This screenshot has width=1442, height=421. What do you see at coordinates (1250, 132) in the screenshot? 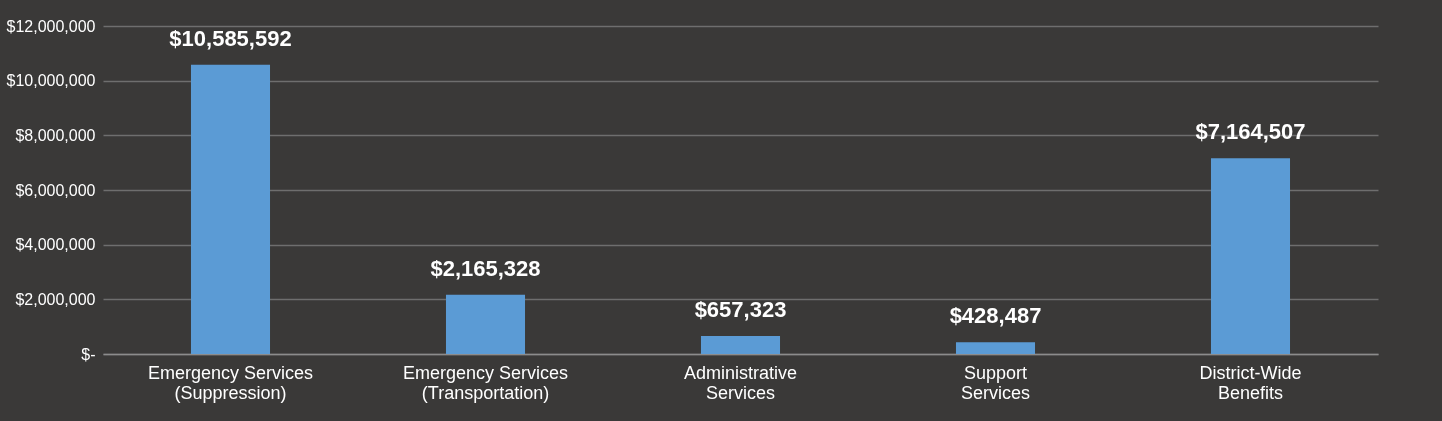
I see `data-label: $7,164,507` at bounding box center [1250, 132].